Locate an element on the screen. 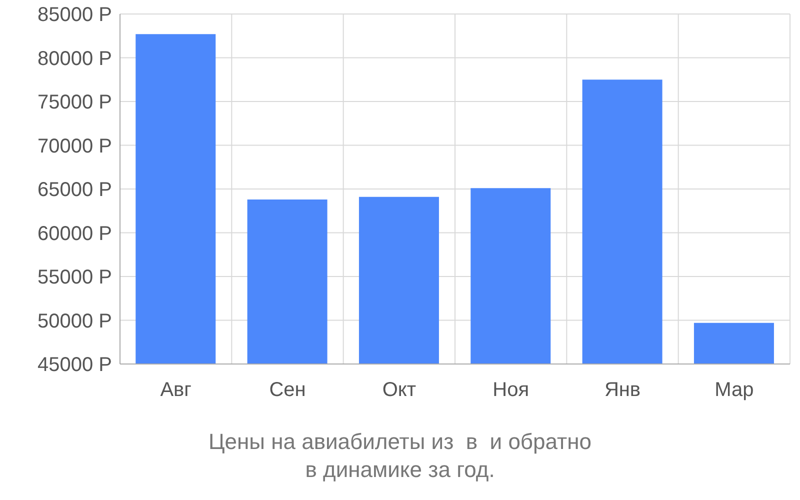  x-tick-label: Окт is located at coordinates (399, 390).